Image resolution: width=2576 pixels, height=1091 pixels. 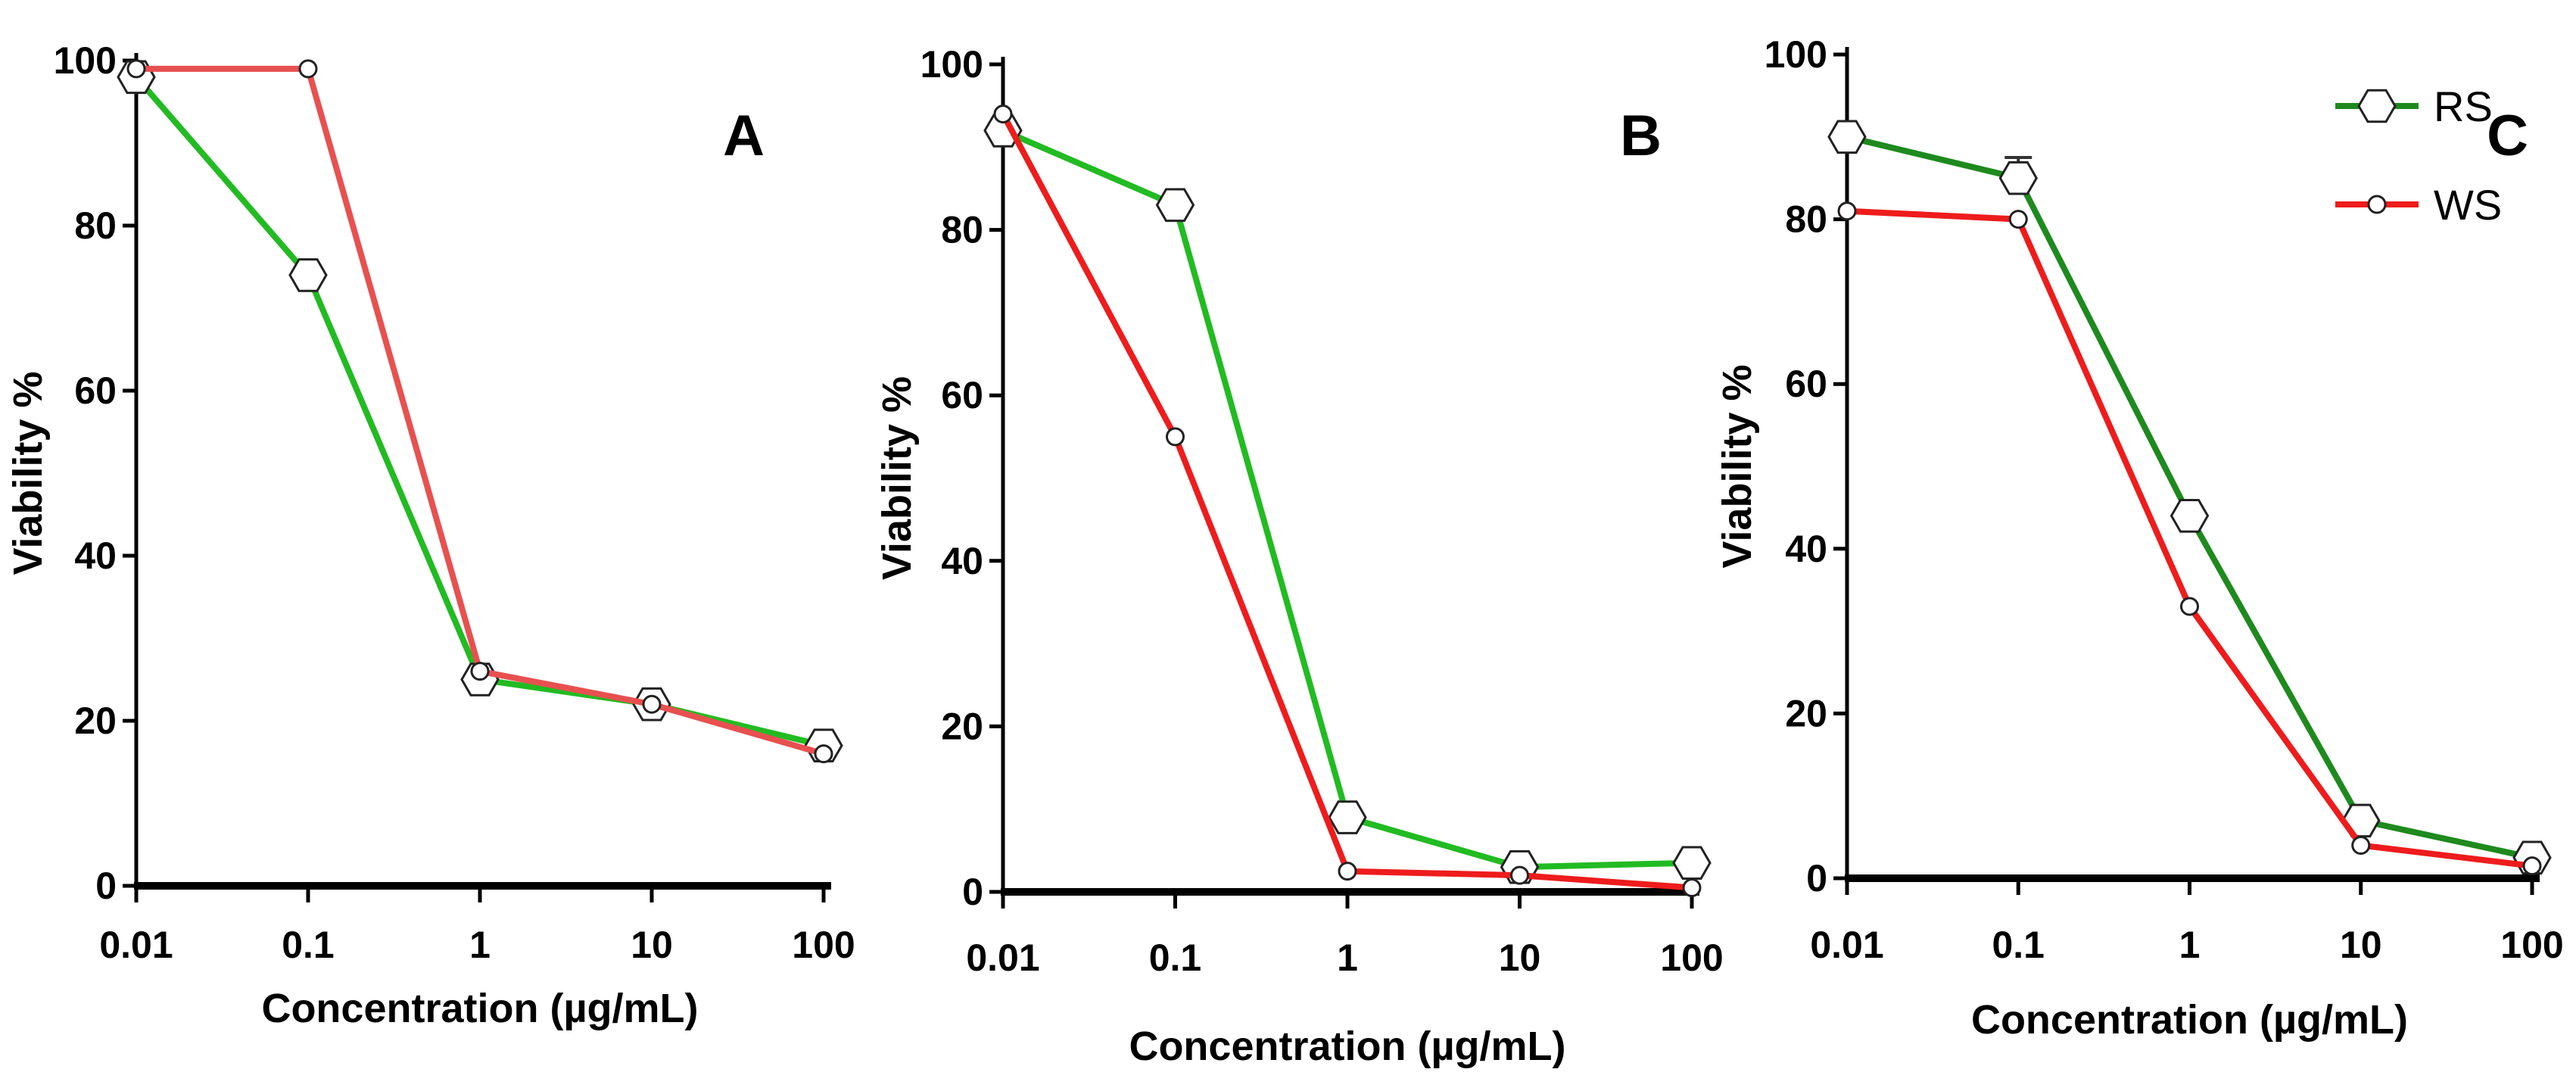 I want to click on panel-letter: B, so click(x=1641, y=136).